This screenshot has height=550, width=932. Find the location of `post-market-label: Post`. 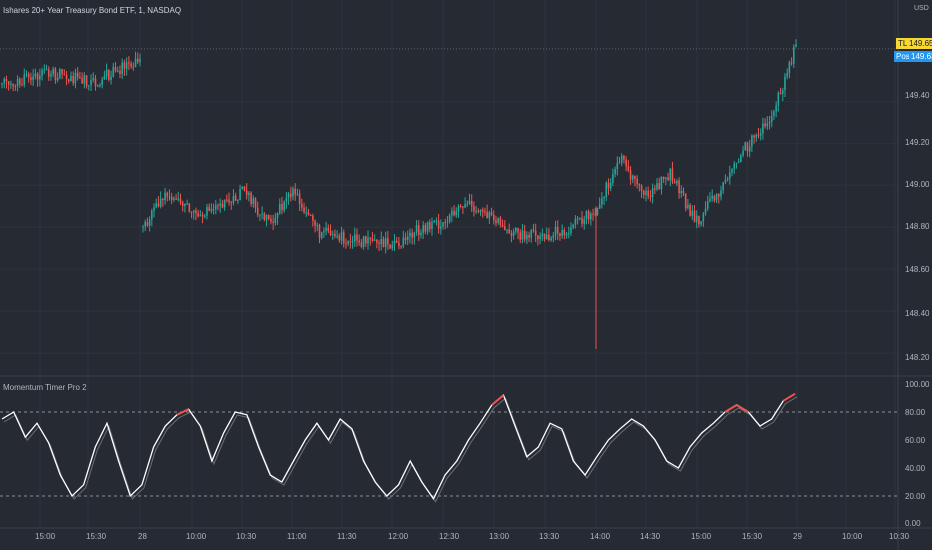

post-market-label: Post is located at coordinates (903, 56).